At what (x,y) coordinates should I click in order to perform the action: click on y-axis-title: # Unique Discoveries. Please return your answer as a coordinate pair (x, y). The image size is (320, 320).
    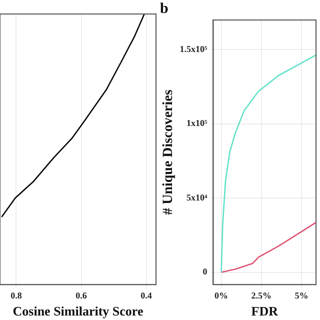
    Looking at the image, I should click on (168, 152).